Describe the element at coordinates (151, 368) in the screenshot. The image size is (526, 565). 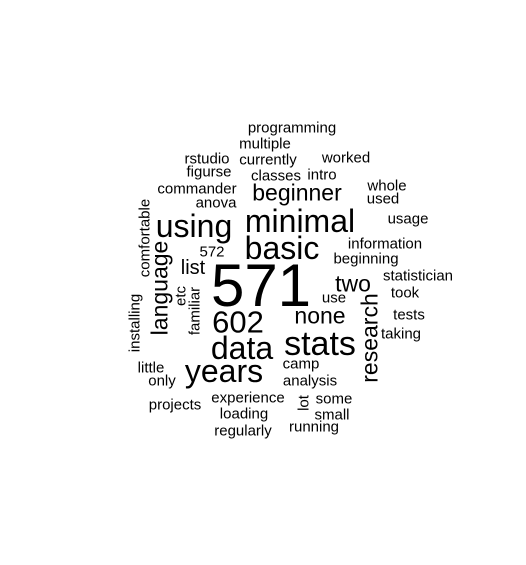
I see `word: little` at that location.